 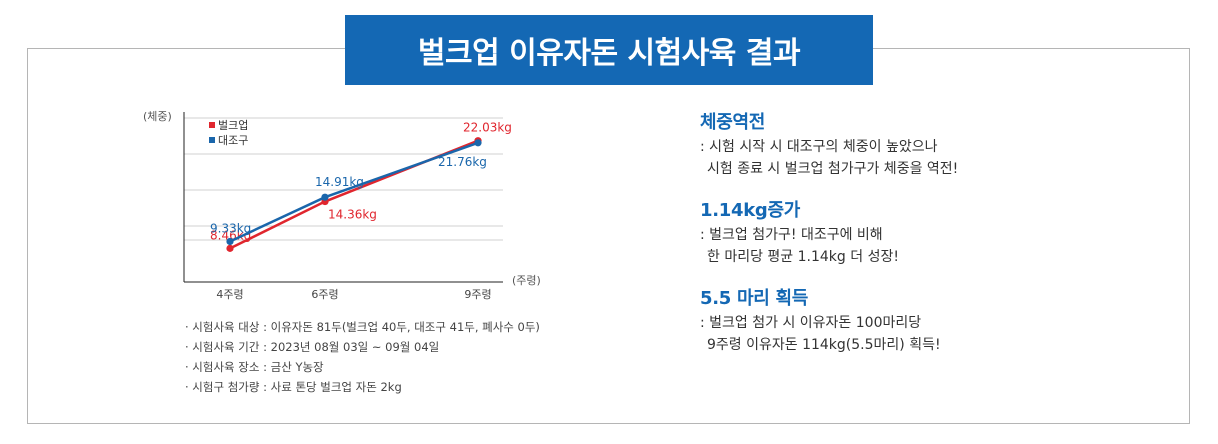 What do you see at coordinates (477, 294) in the screenshot?
I see `x-tick-label: 9주령` at bounding box center [477, 294].